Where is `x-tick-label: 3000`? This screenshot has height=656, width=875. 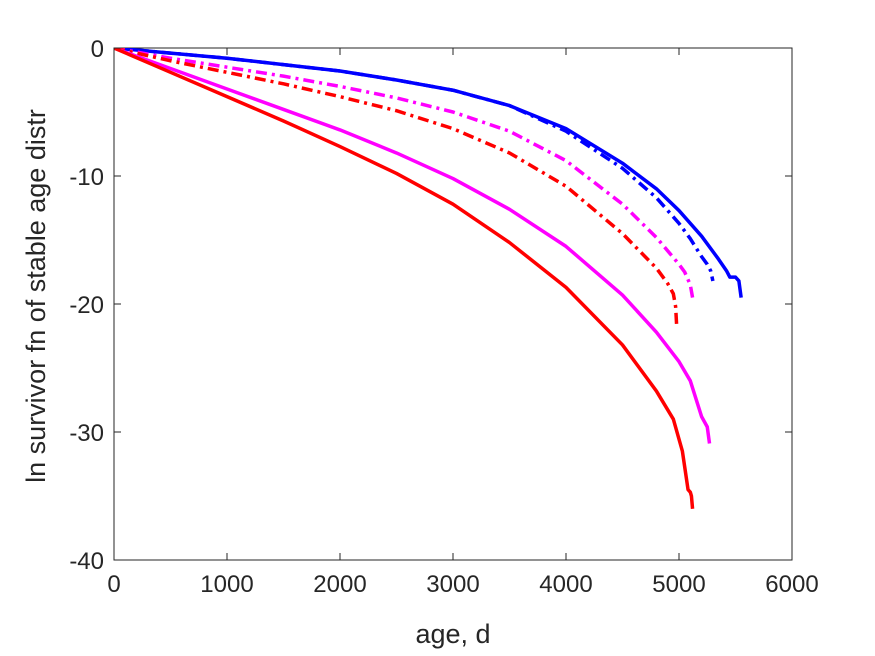
x-tick-label: 3000 is located at coordinates (452, 584).